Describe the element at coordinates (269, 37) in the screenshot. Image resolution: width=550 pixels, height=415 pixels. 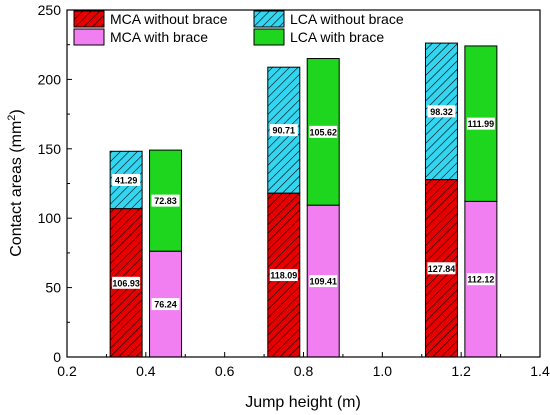
I see `legend-swatch-lca-with-brace` at that location.